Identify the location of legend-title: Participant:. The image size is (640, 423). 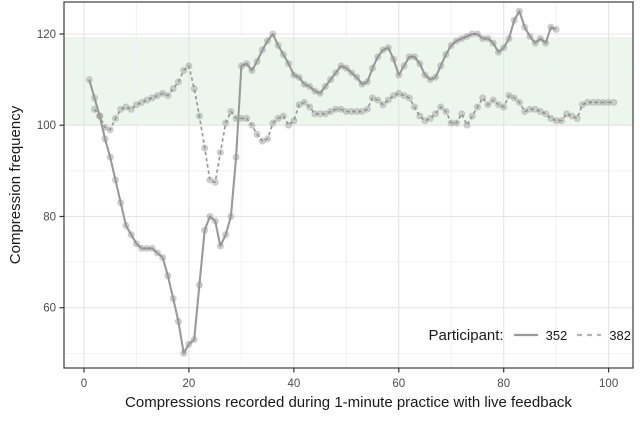
(466, 335).